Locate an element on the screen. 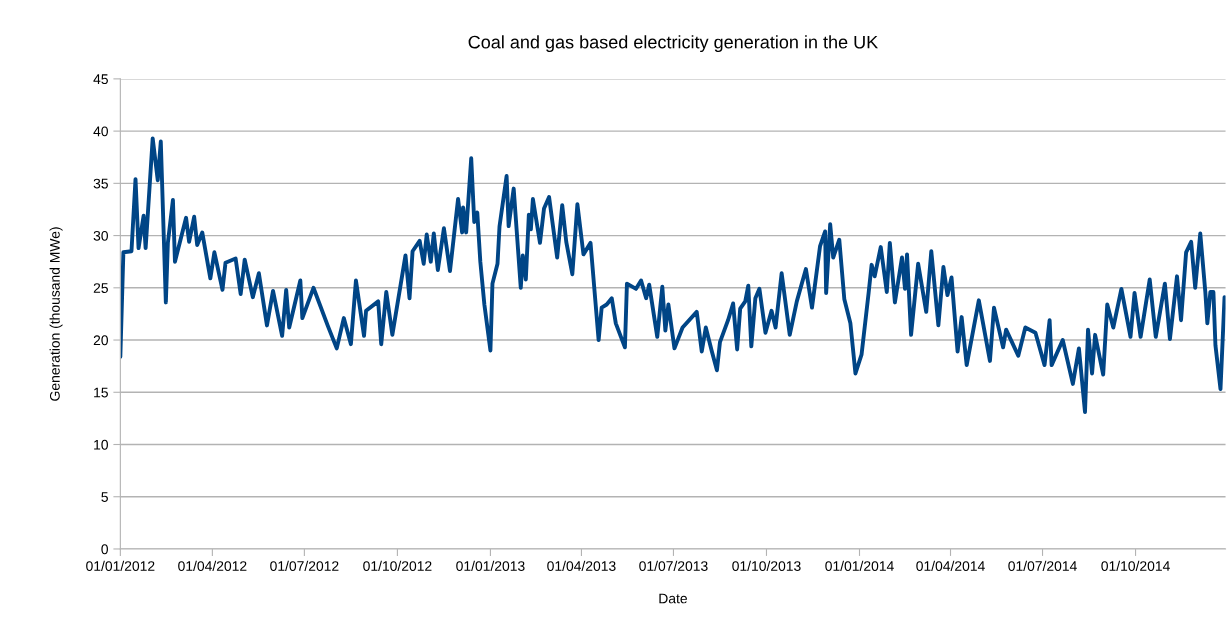 This screenshot has width=1228, height=631. y-tick-label: 15 is located at coordinates (101, 392).